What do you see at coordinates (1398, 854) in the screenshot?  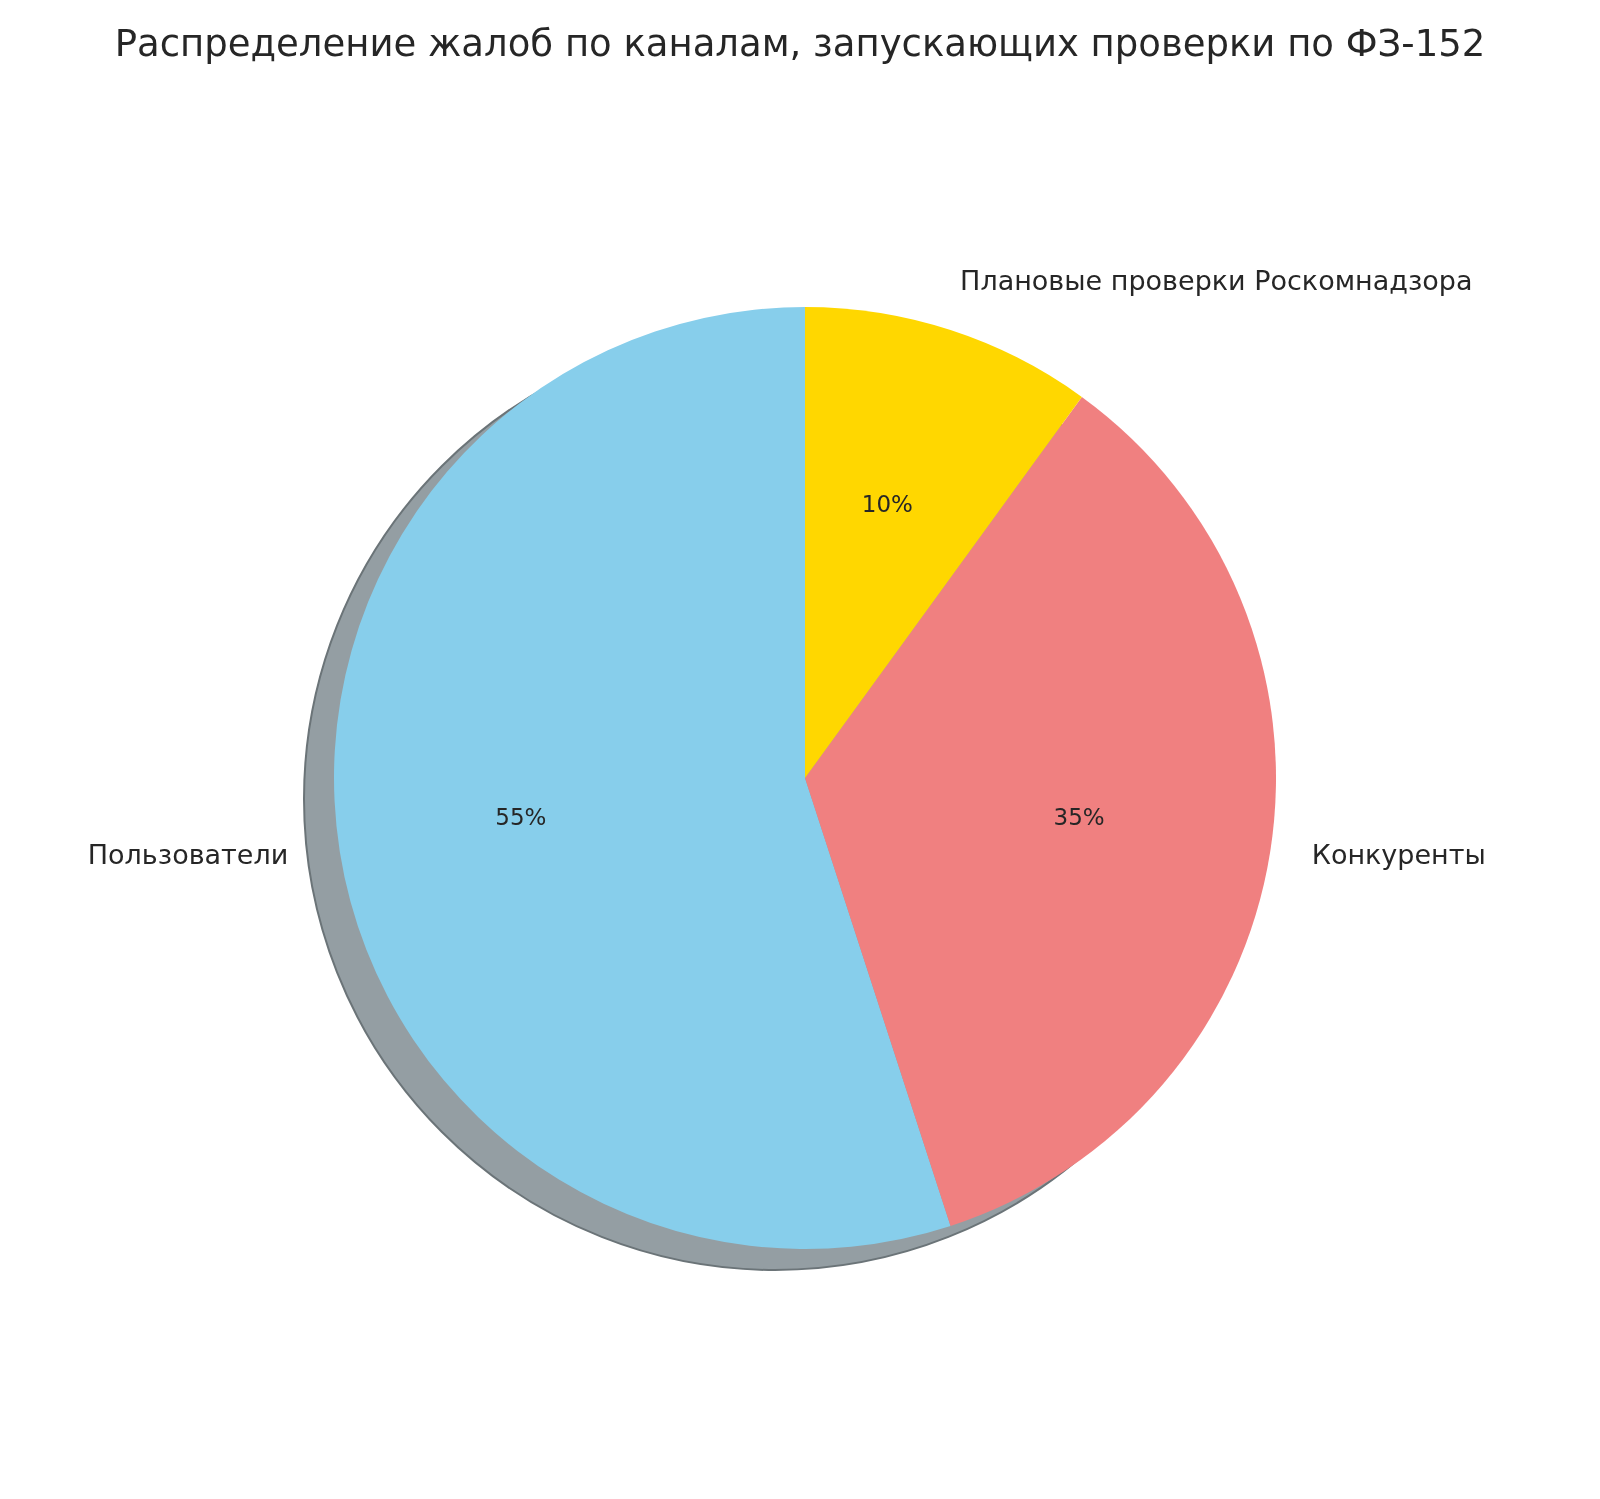 I see `slice-label: Конкуренты` at bounding box center [1398, 854].